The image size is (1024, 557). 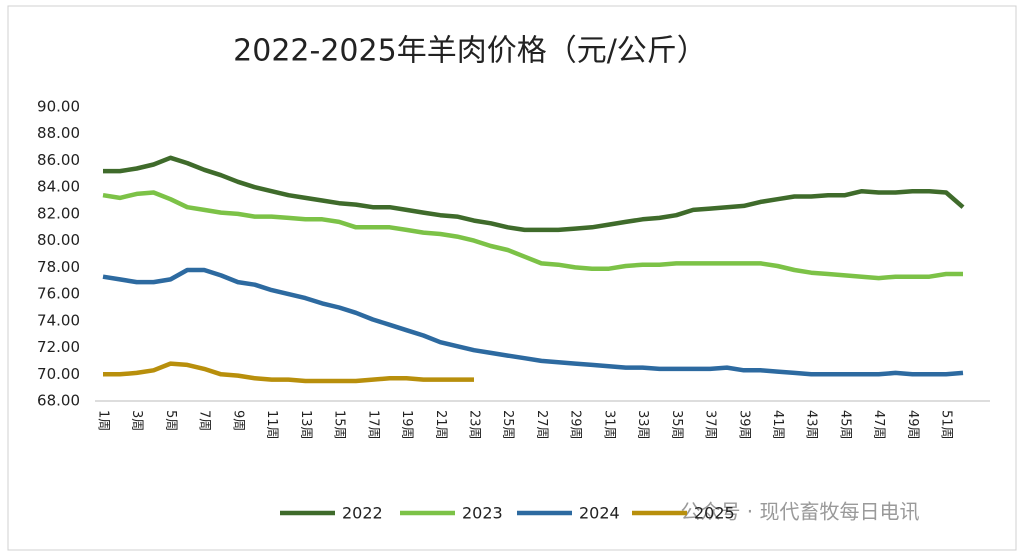 What do you see at coordinates (58, 213) in the screenshot?
I see `y-tick-label: 82.00` at bounding box center [58, 213].